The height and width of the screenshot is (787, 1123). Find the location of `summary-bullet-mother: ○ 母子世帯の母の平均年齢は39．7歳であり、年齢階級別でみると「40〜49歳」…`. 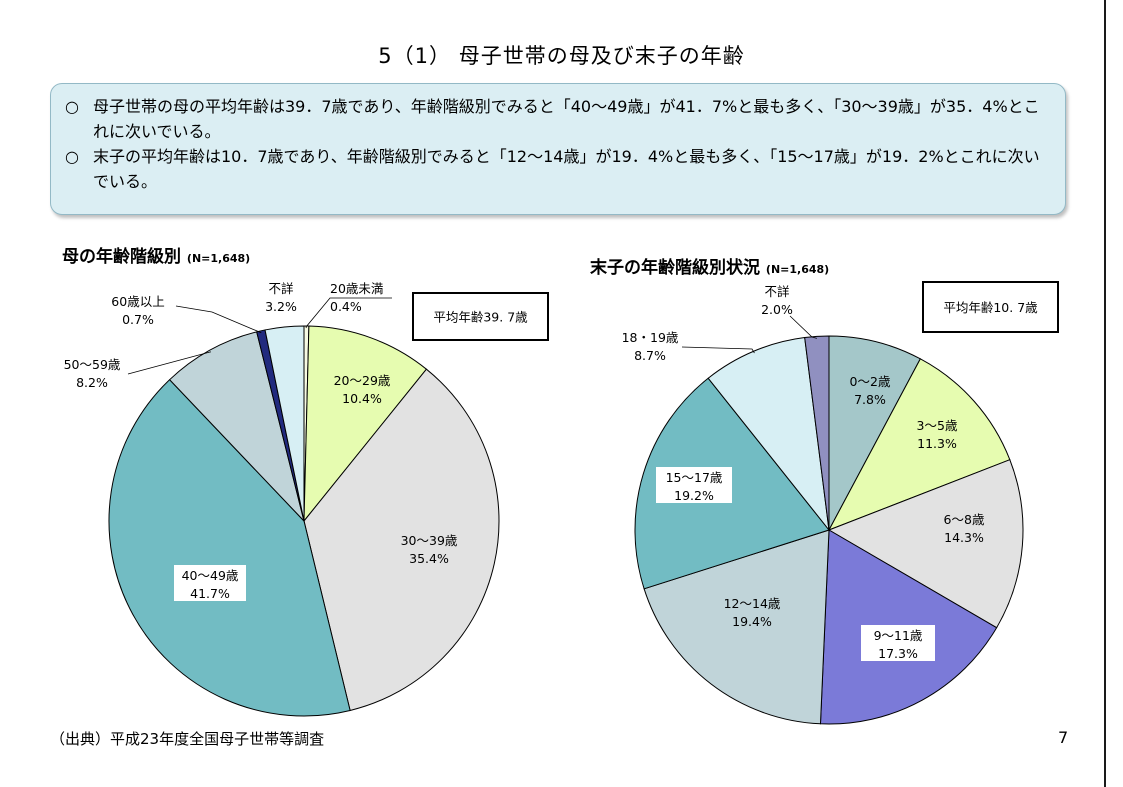

summary-bullet-mother: ○ 母子世帯の母の平均年齢は39．7歳であり、年齢階級別でみると「40〜49歳」… is located at coordinates (558, 119).